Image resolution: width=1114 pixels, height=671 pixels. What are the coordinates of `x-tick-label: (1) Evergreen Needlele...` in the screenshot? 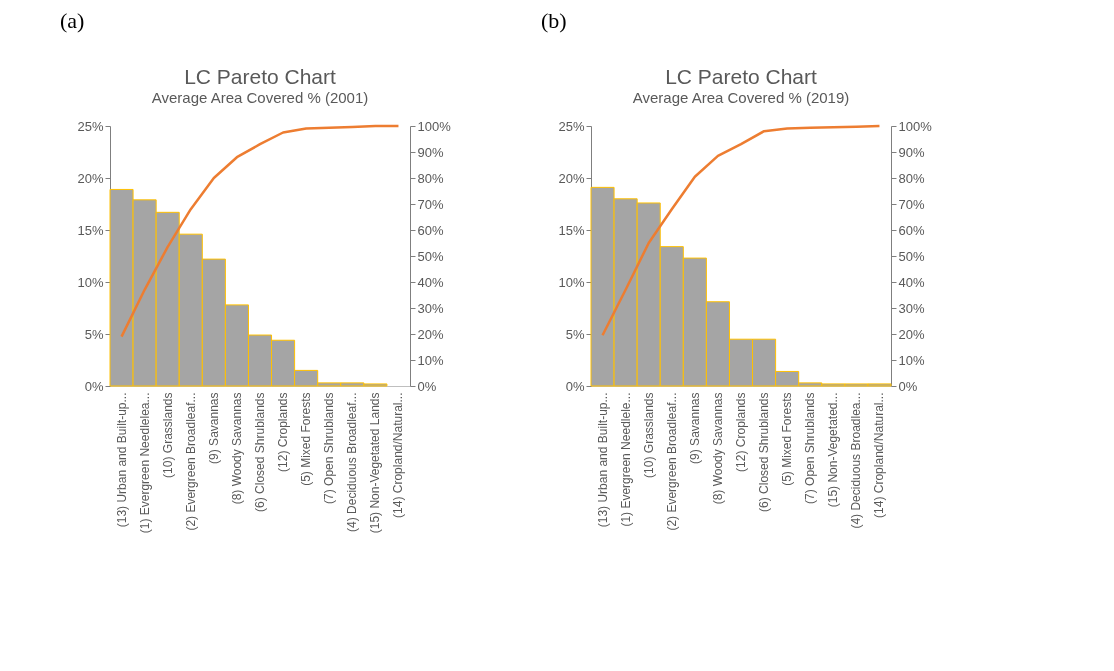 It's located at (625, 459).